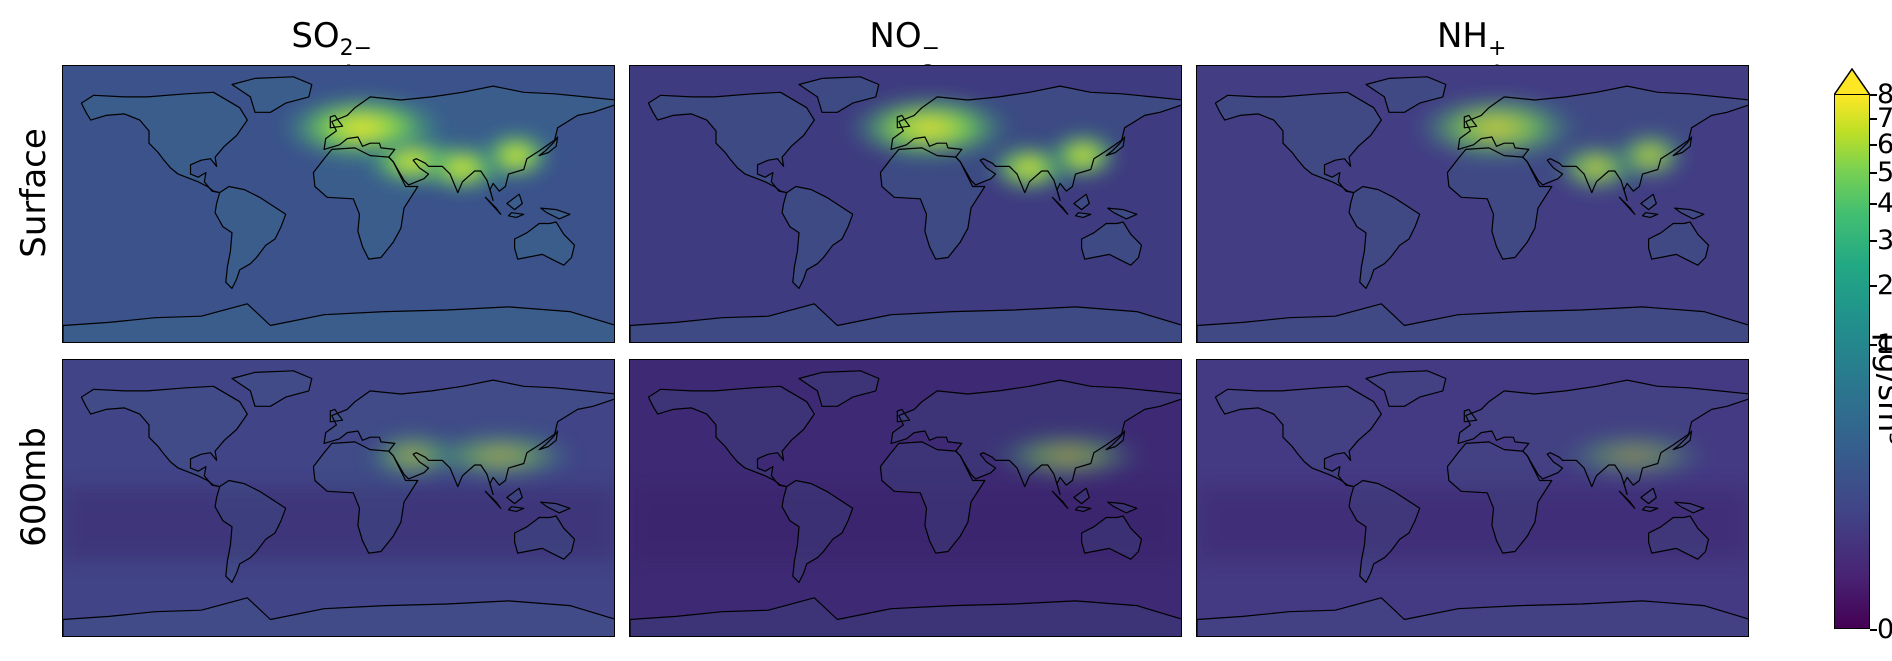 The image size is (1892, 661). I want to click on colorbar-tick-label: 2, so click(1884, 285).